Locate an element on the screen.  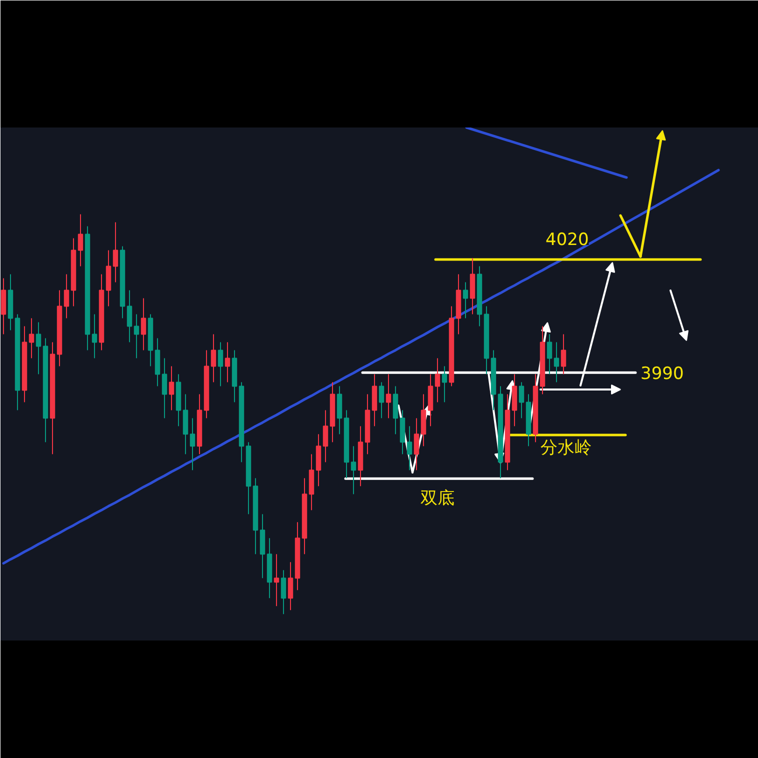
annotation: 4020 is located at coordinates (567, 240).